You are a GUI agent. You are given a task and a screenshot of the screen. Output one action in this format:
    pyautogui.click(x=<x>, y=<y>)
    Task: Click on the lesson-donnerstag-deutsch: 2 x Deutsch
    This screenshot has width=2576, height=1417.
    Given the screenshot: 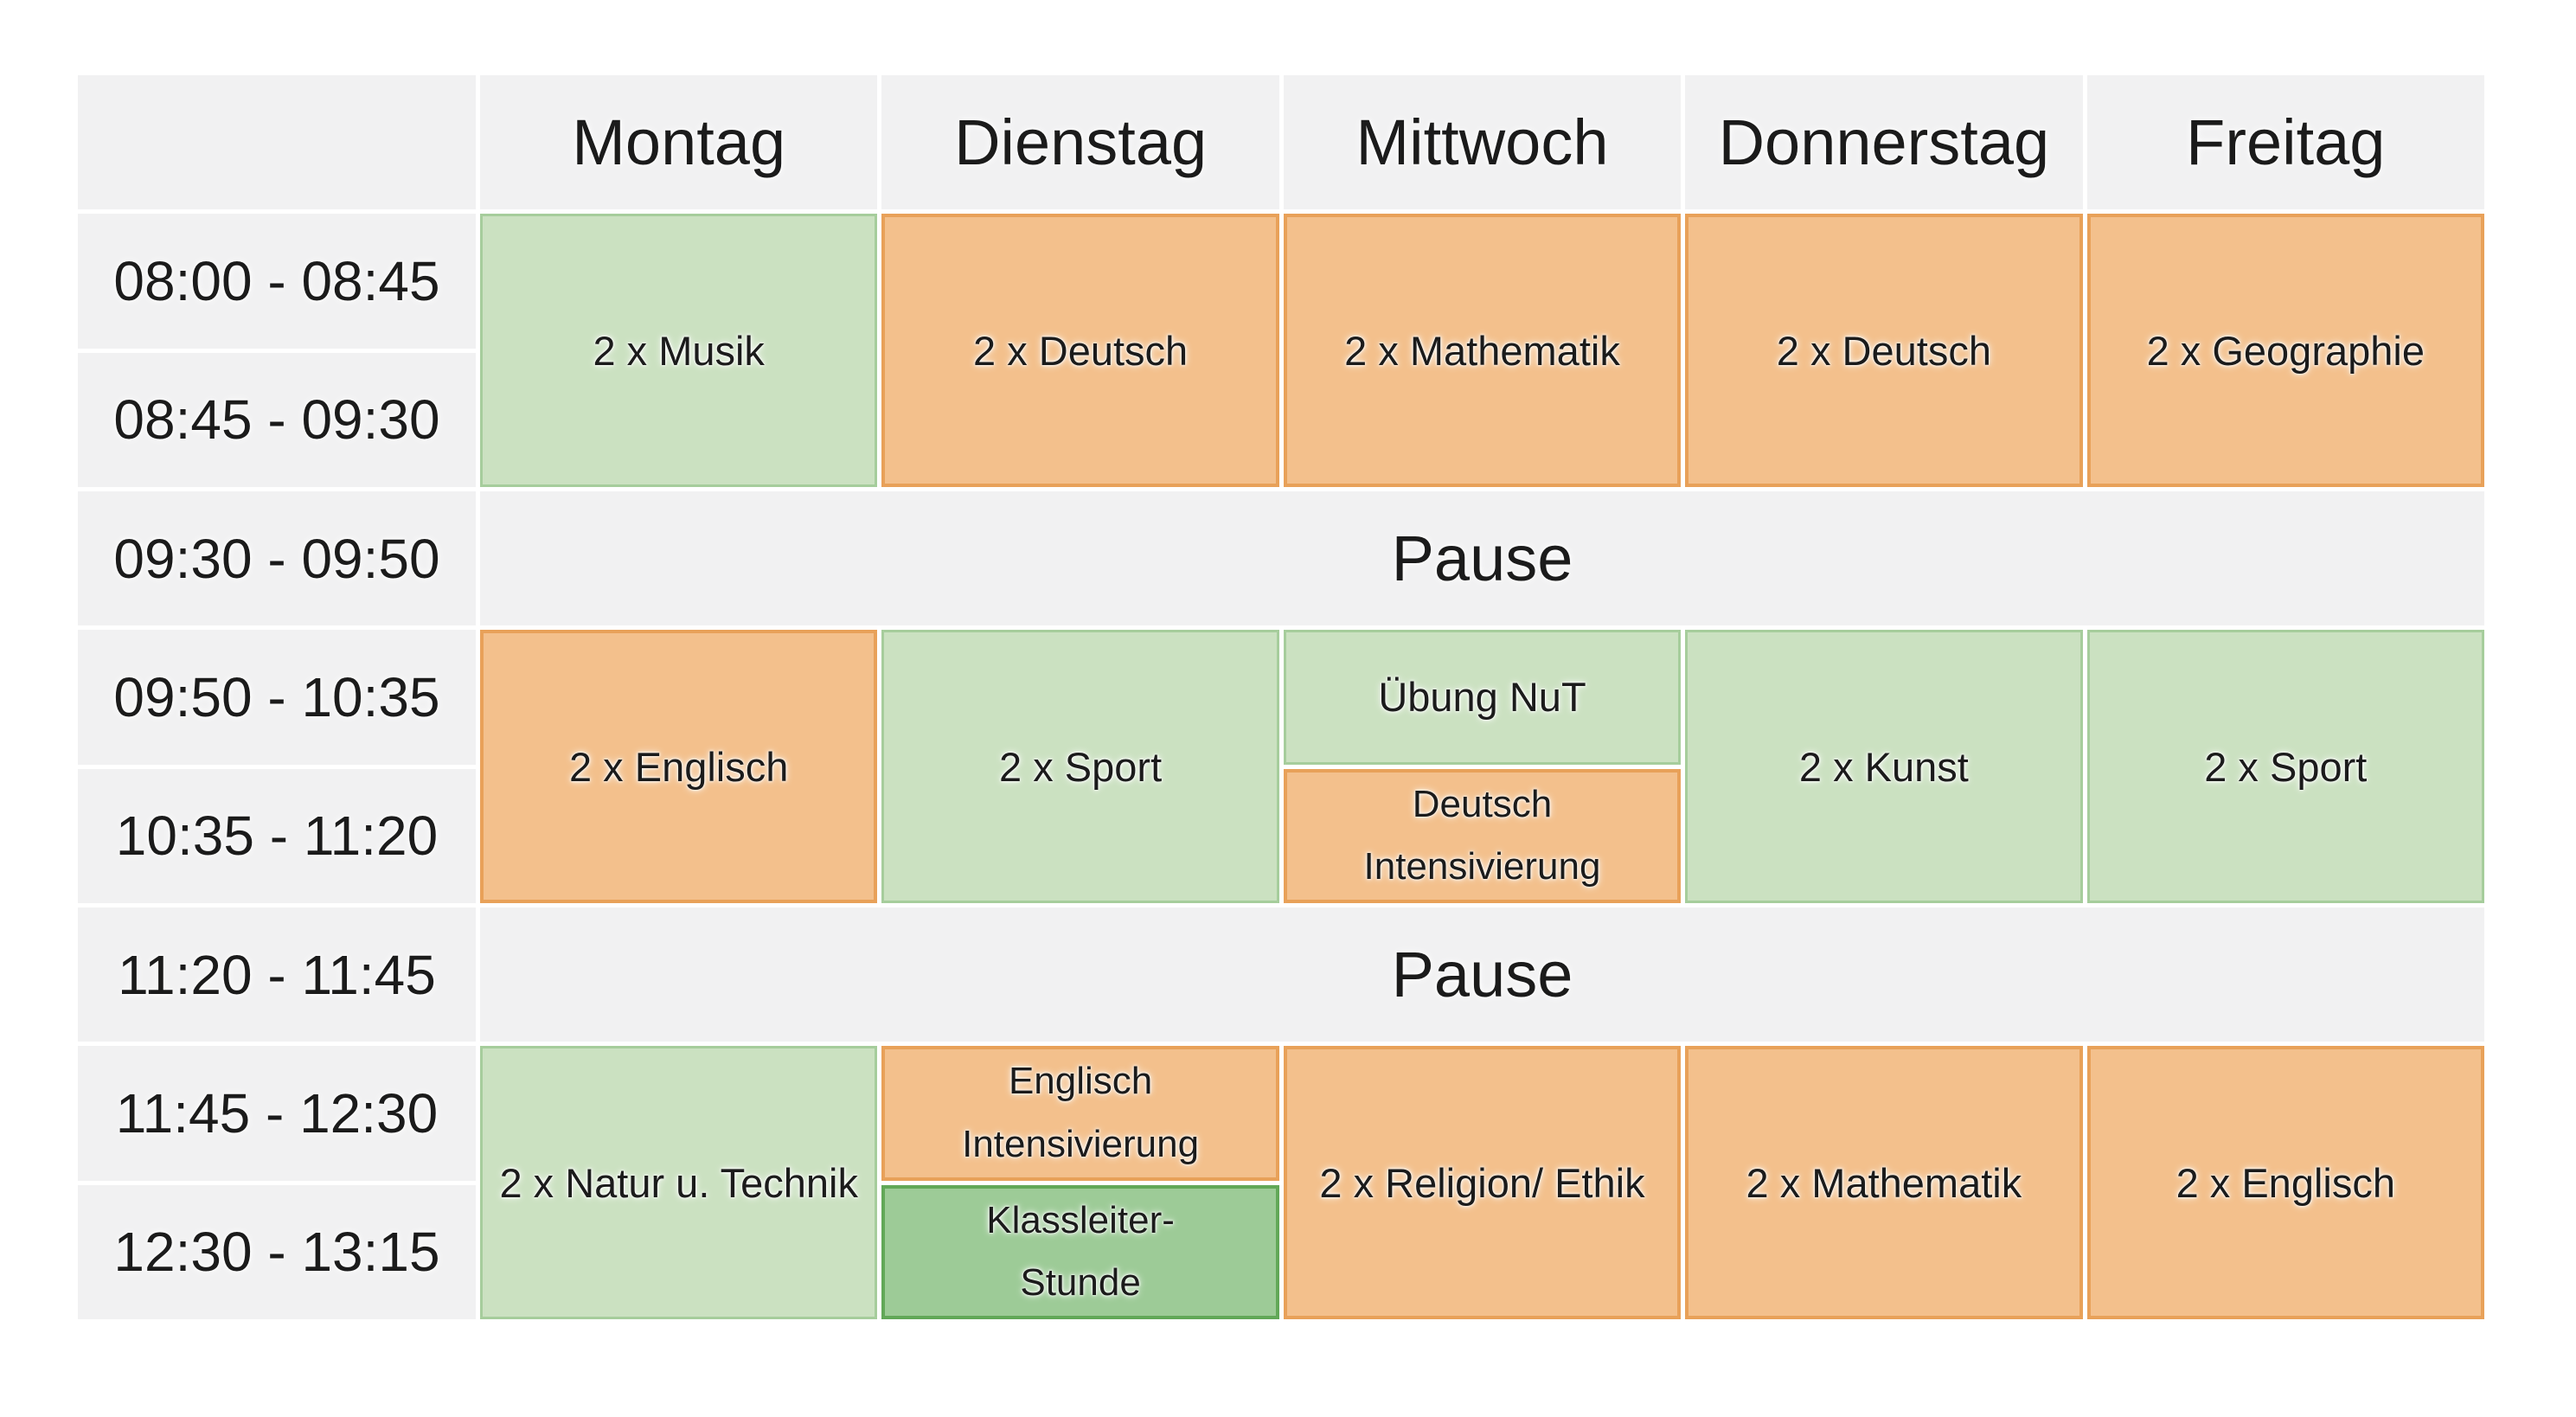 What is the action you would take?
    pyautogui.click(x=1884, y=350)
    